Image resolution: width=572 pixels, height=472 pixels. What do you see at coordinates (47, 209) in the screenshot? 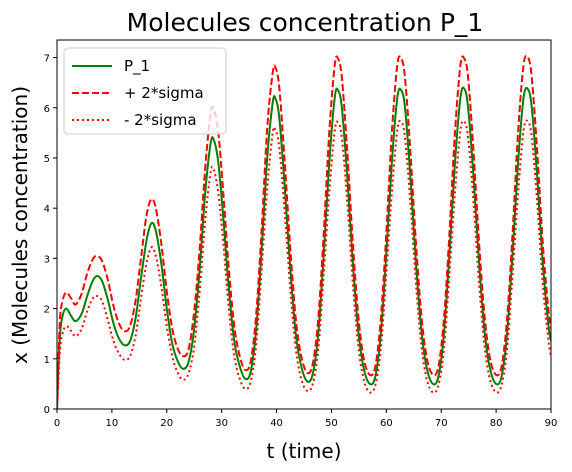
I see `y-tick-label: 4` at bounding box center [47, 209].